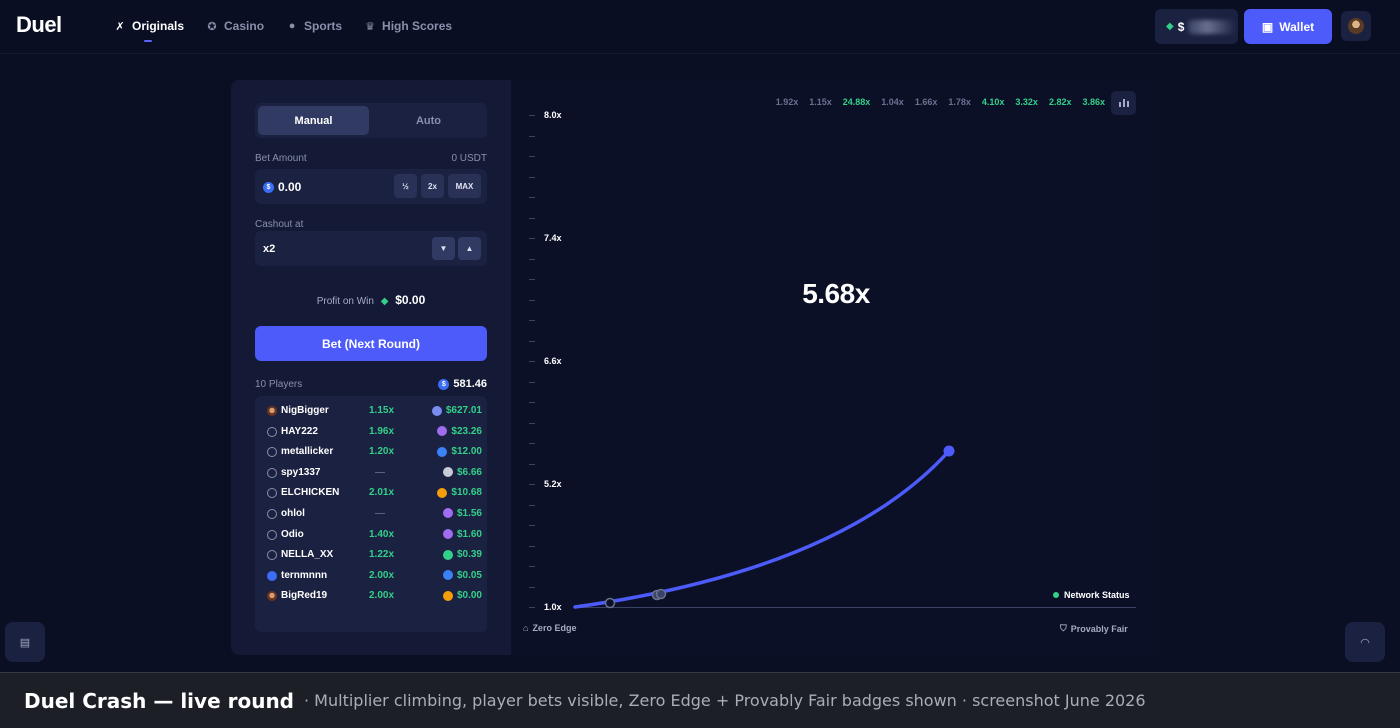  What do you see at coordinates (307, 452) in the screenshot?
I see `player-name: metallicker` at bounding box center [307, 452].